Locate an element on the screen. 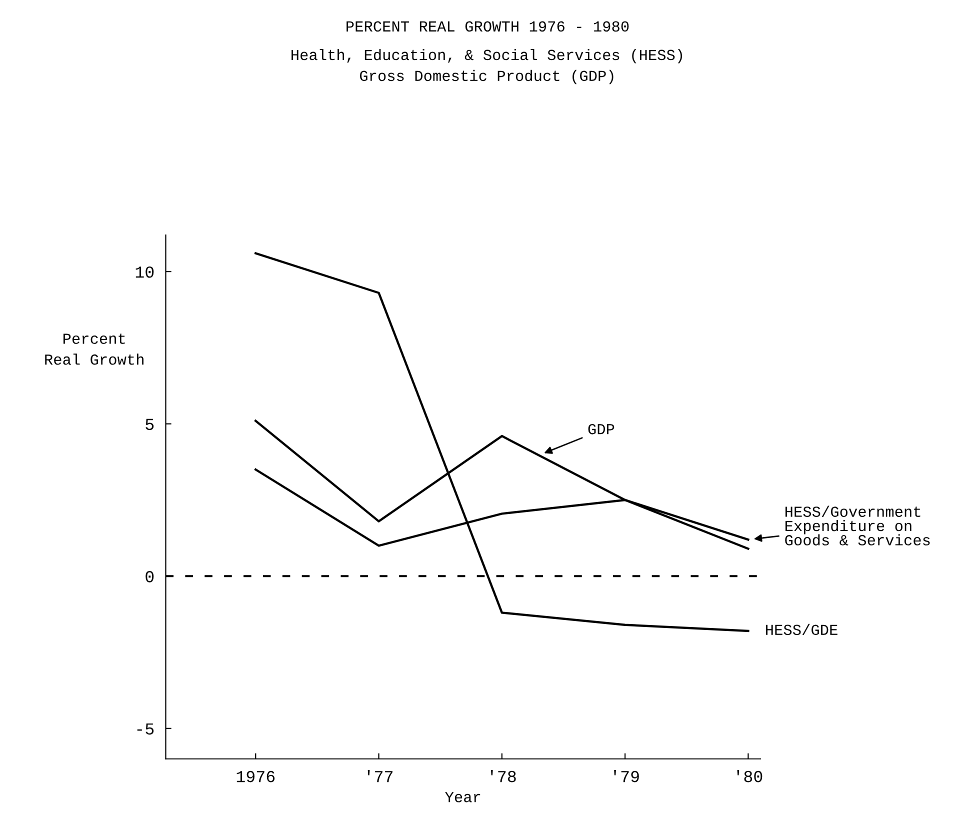 The height and width of the screenshot is (816, 975). x-tick-label: '80 is located at coordinates (749, 776).